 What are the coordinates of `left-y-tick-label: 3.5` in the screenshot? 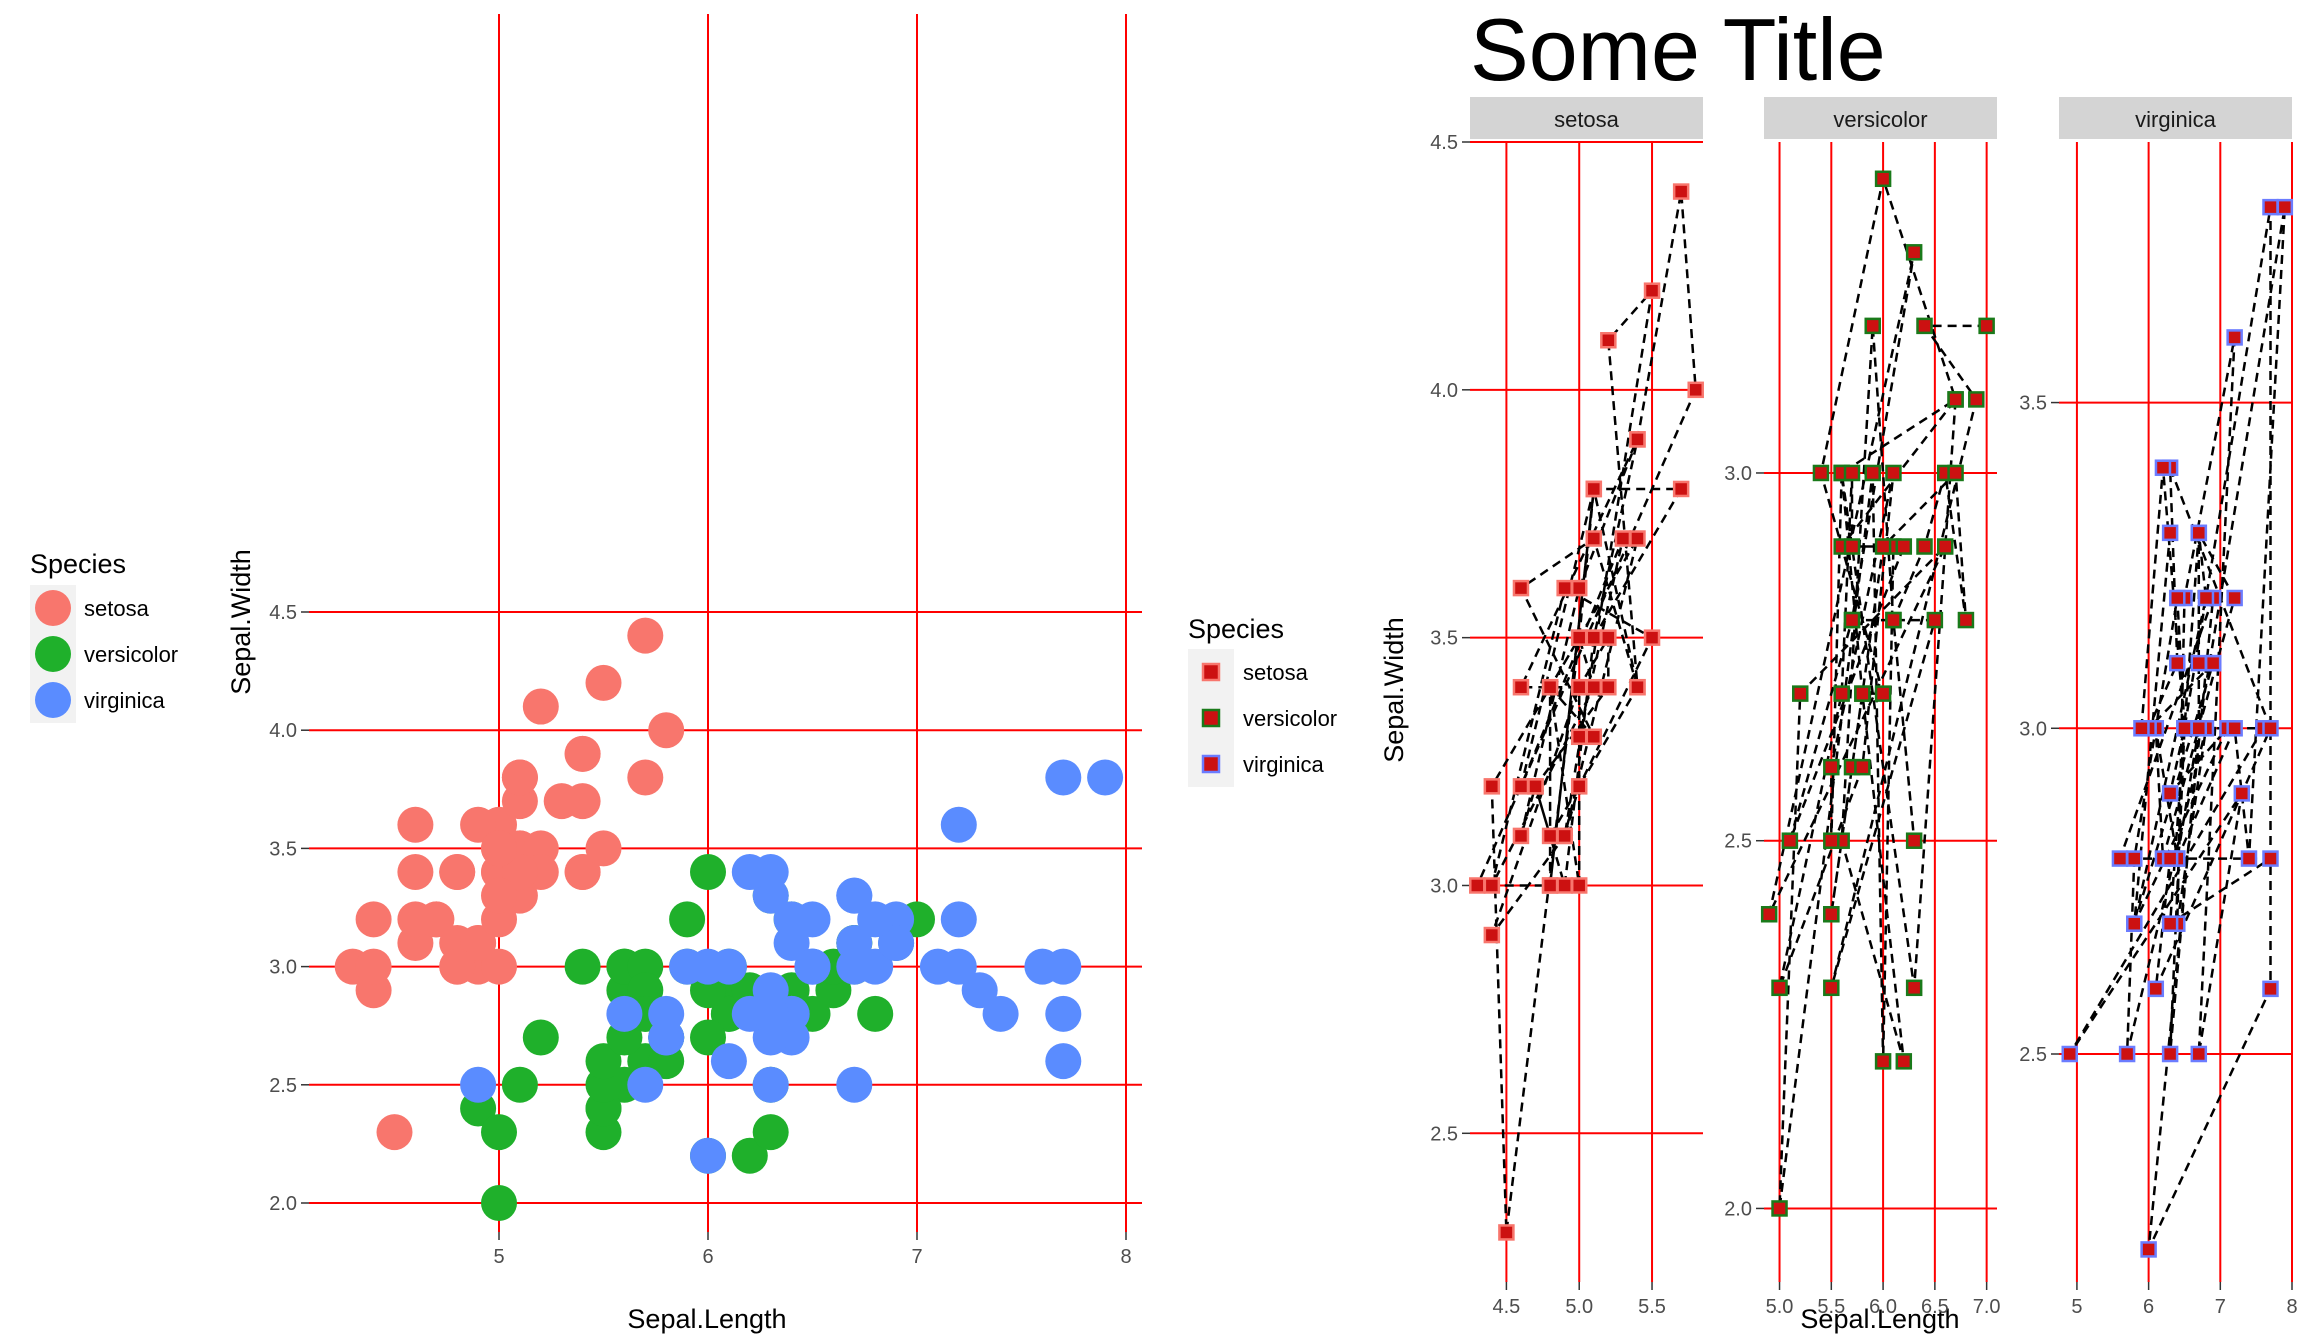 It's located at (283, 849).